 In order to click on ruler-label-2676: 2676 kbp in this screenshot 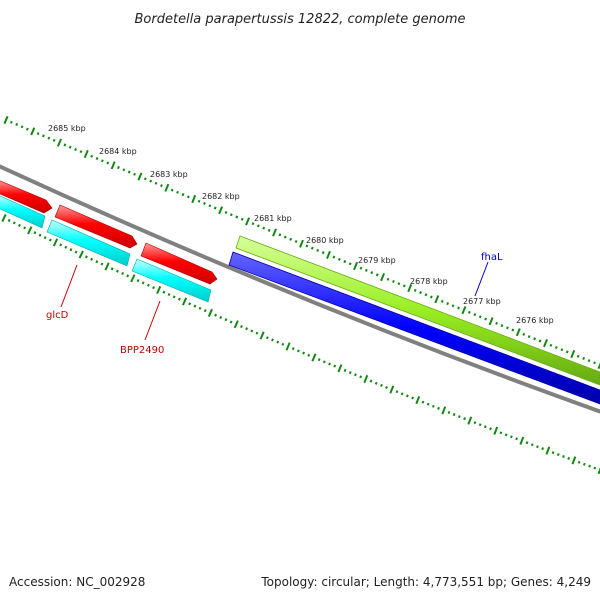, I will do `click(535, 320)`.